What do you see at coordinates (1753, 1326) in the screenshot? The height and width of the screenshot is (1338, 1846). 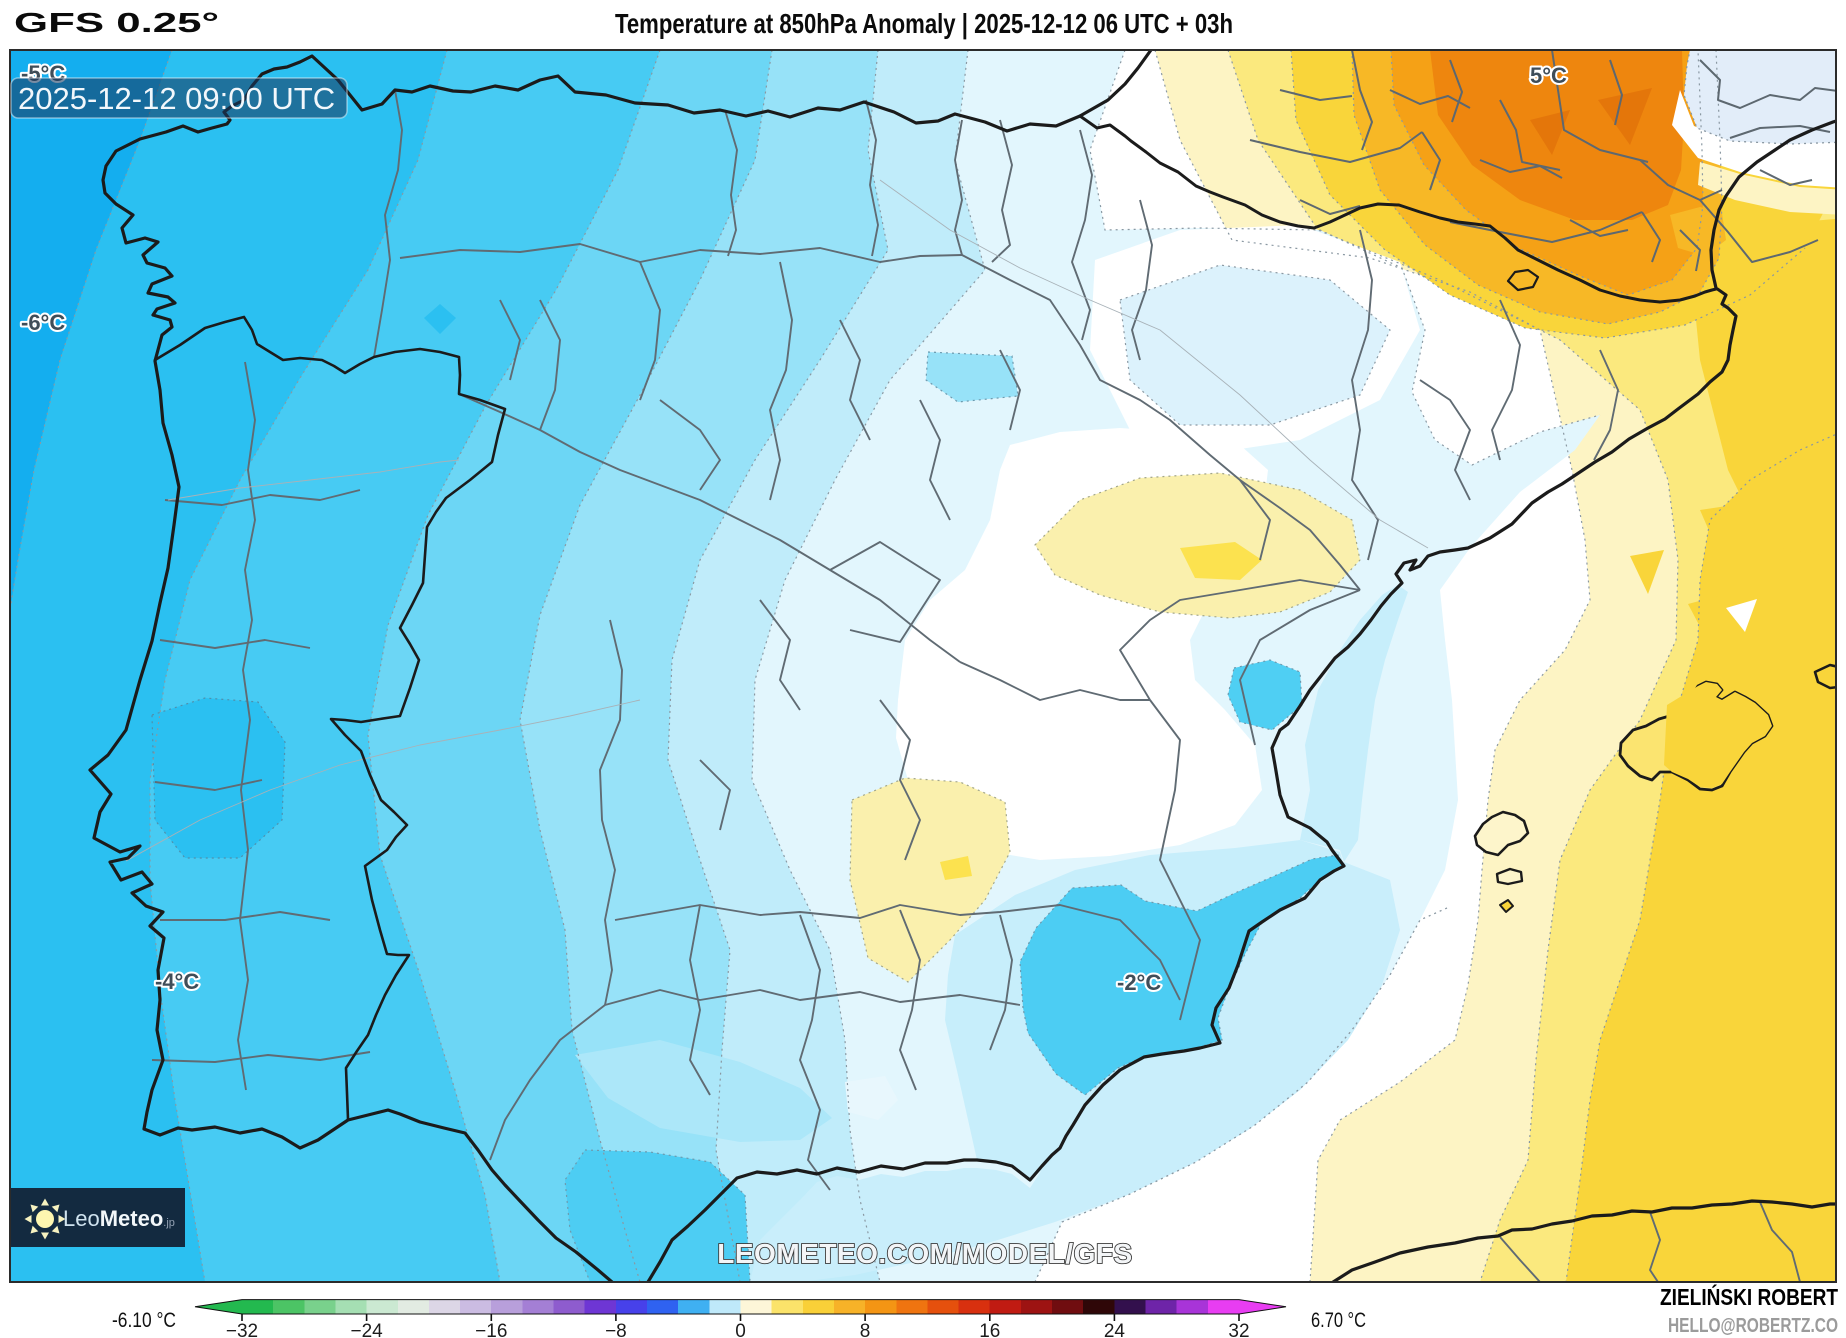 I see `svg-text: HELLO@ROBERTZ.CO` at bounding box center [1753, 1326].